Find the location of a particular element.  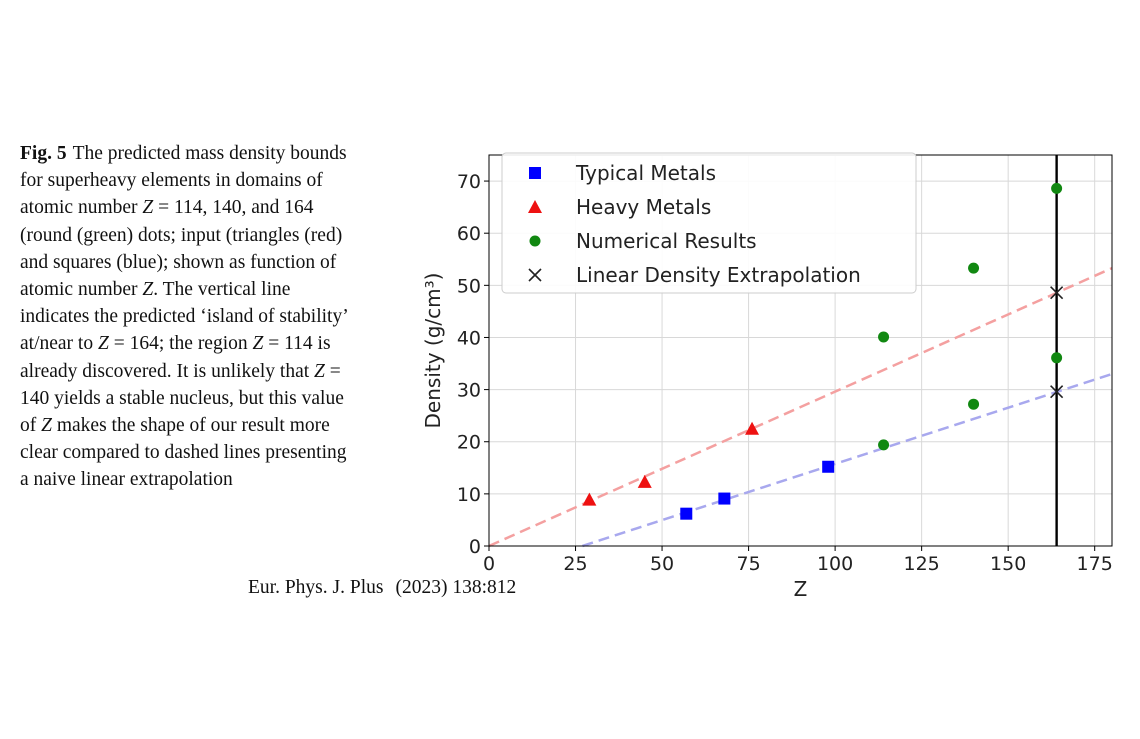

x-tick-label: 175 is located at coordinates (1095, 564).